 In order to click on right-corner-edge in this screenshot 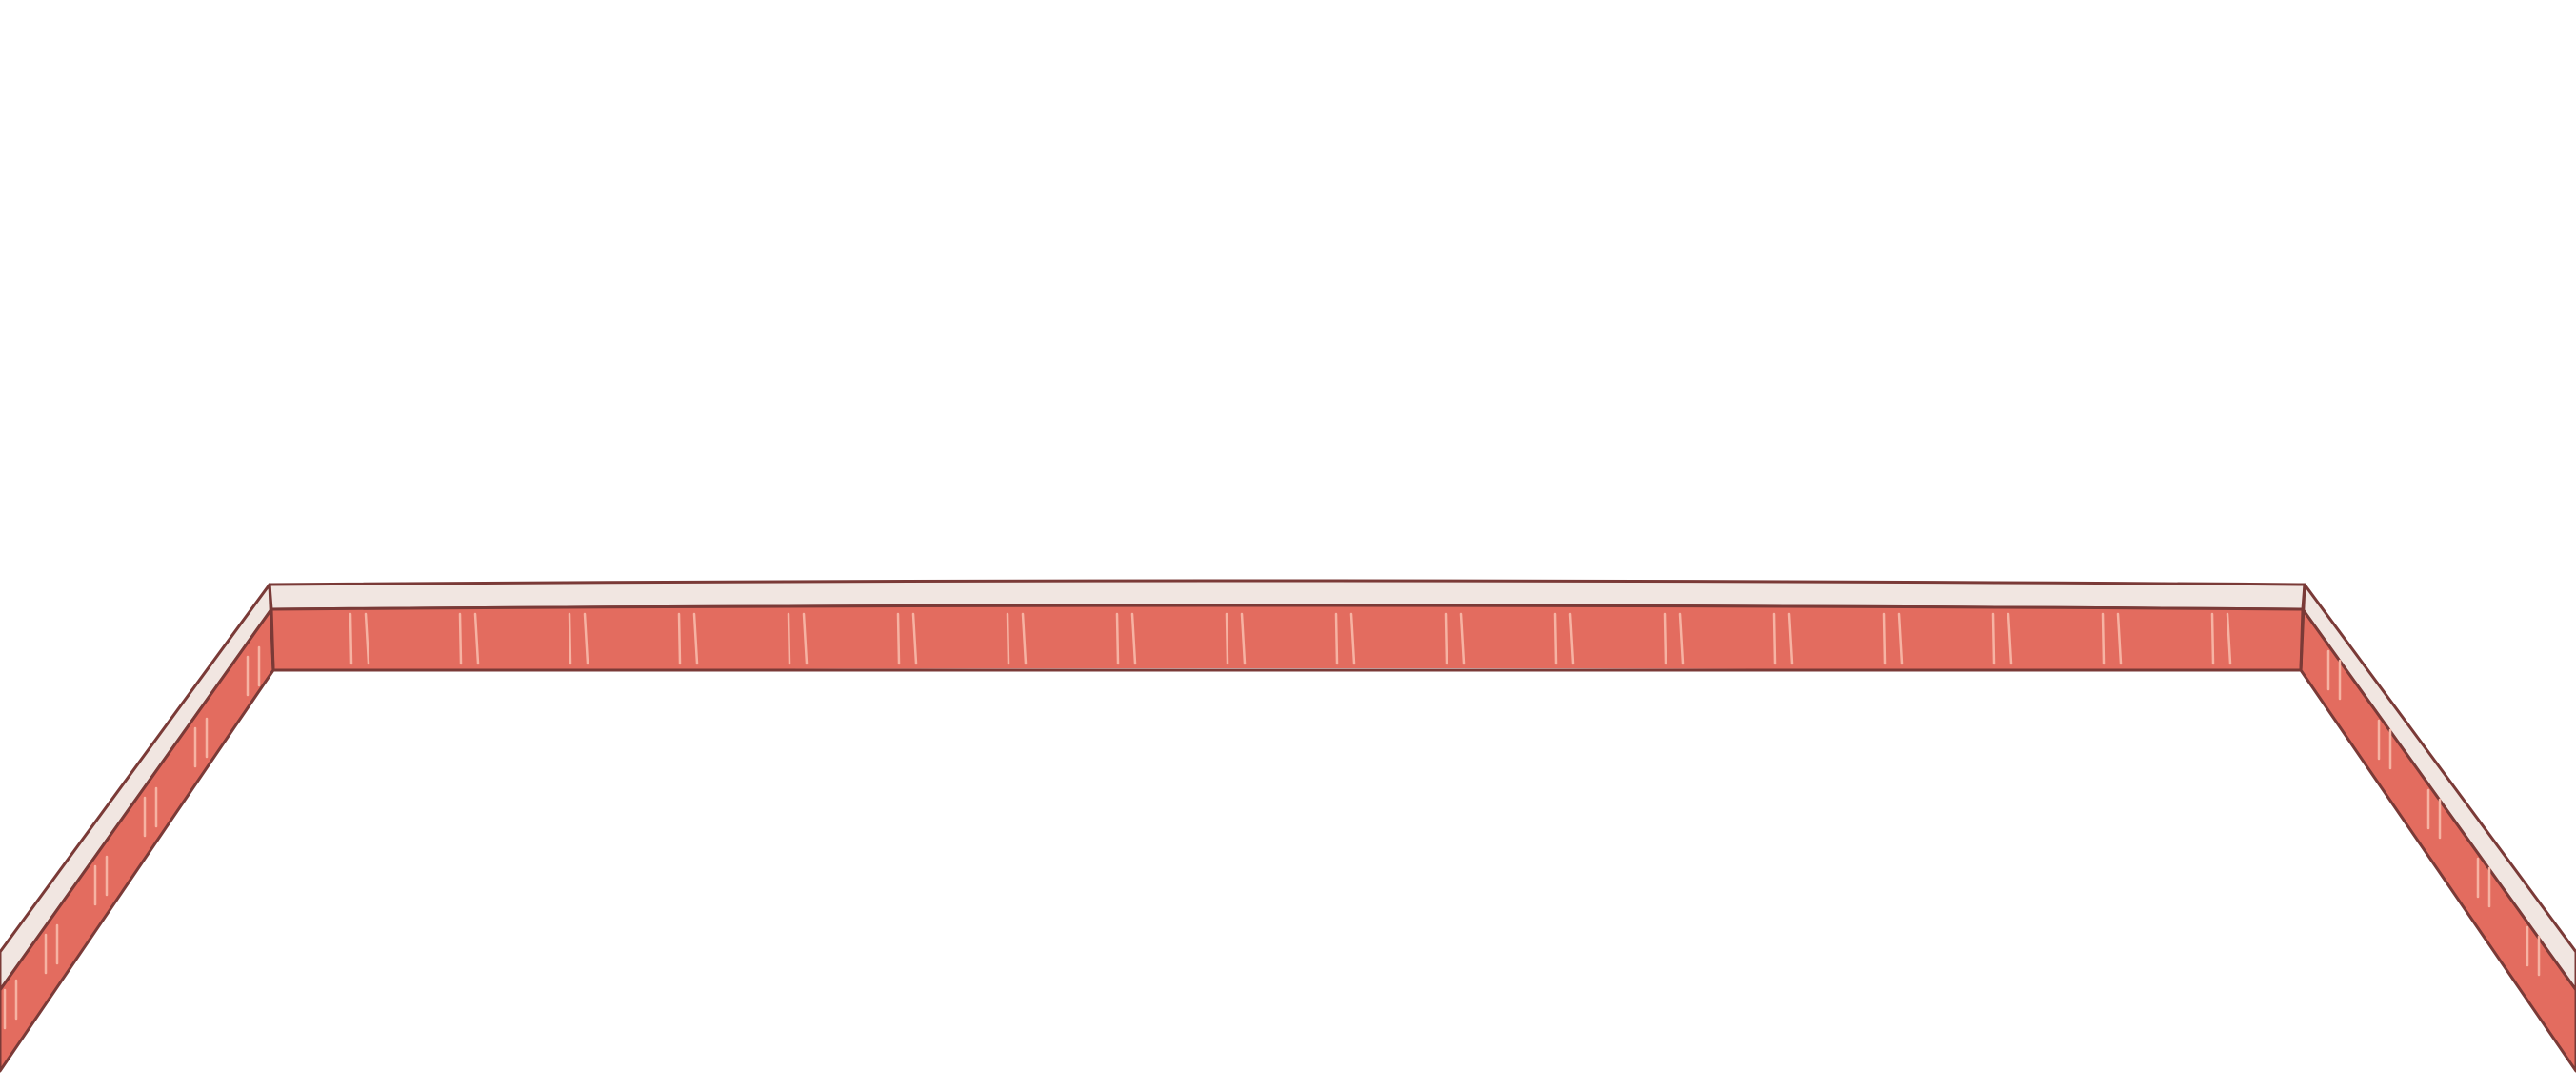, I will do `click(2302, 627)`.